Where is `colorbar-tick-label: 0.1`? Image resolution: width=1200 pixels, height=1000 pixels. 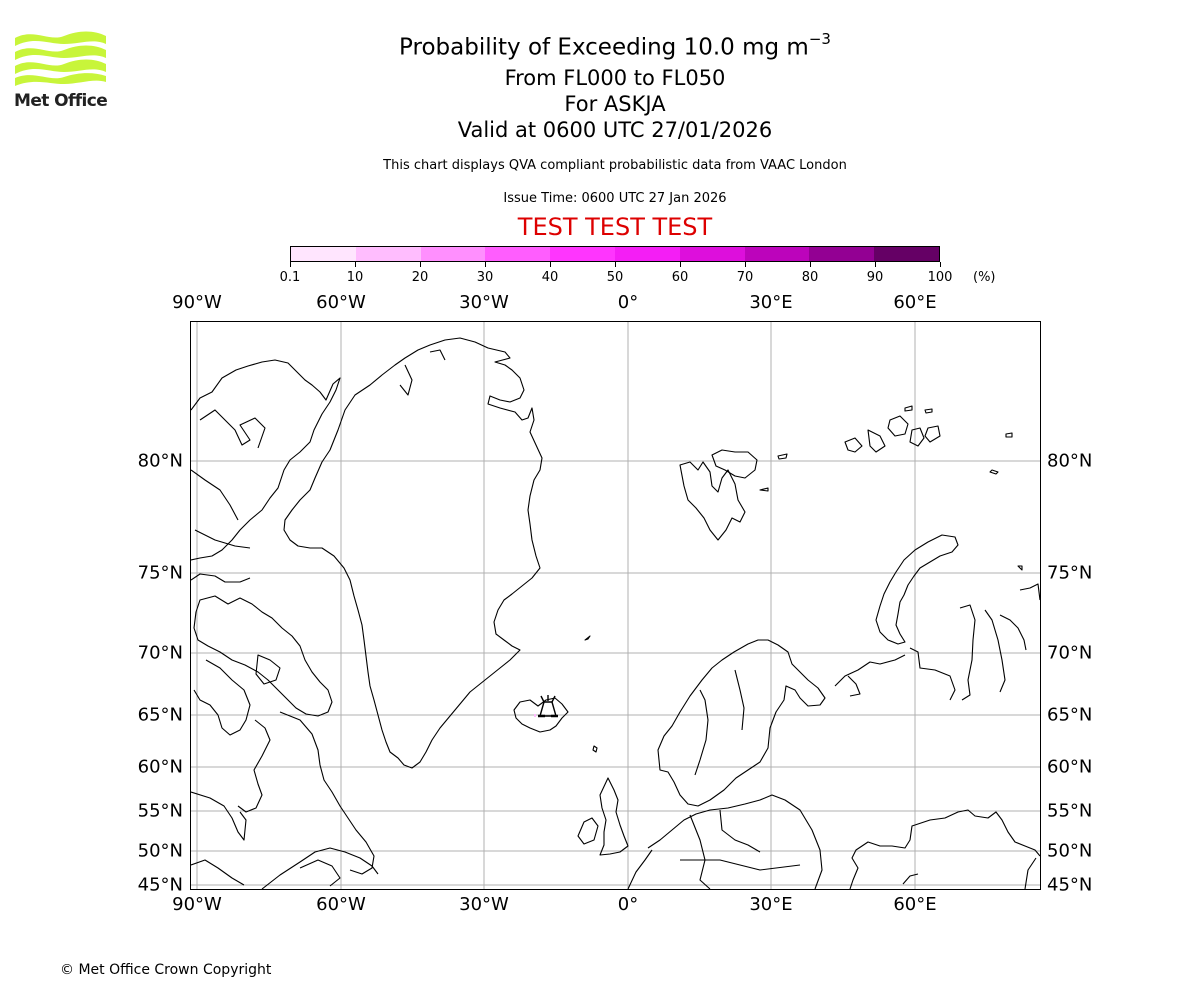 colorbar-tick-label: 0.1 is located at coordinates (290, 277).